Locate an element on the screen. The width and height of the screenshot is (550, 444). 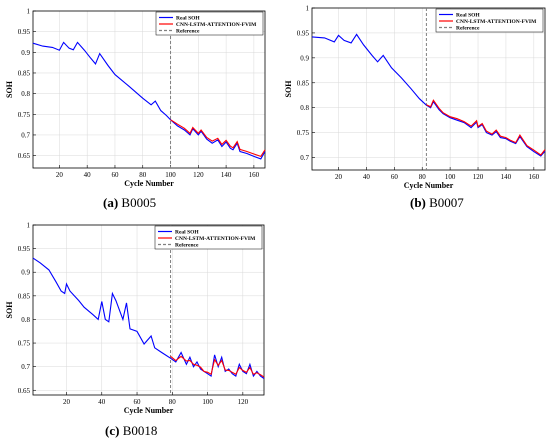
caption-c: (c) B0018 is located at coordinates (131, 431).